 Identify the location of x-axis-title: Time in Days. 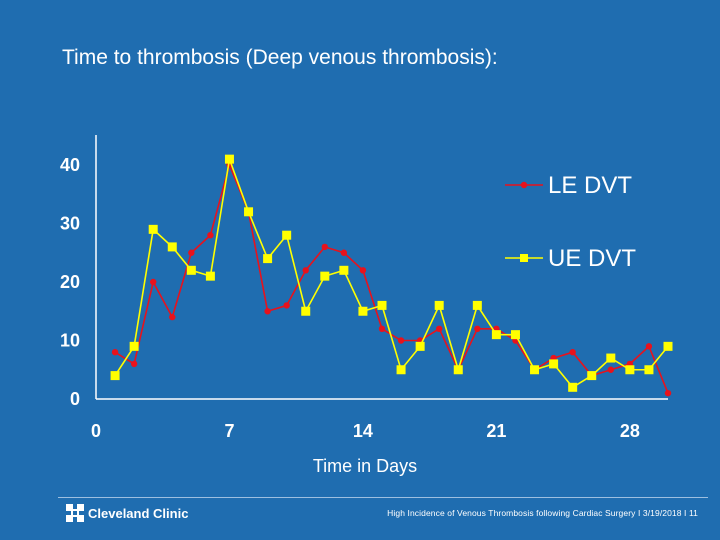
(365, 466).